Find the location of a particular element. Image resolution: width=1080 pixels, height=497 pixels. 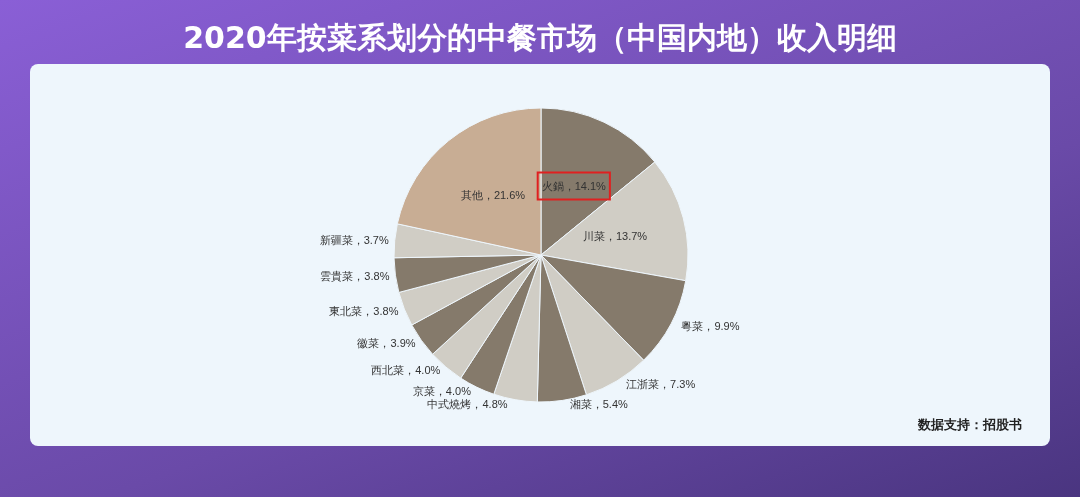

slice-label: 江浙菜，7.3% is located at coordinates (661, 384).